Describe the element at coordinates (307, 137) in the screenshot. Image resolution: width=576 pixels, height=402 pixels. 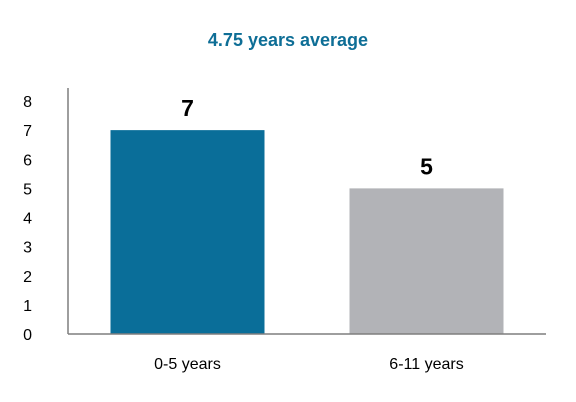
I see `data-labels: 75` at that location.